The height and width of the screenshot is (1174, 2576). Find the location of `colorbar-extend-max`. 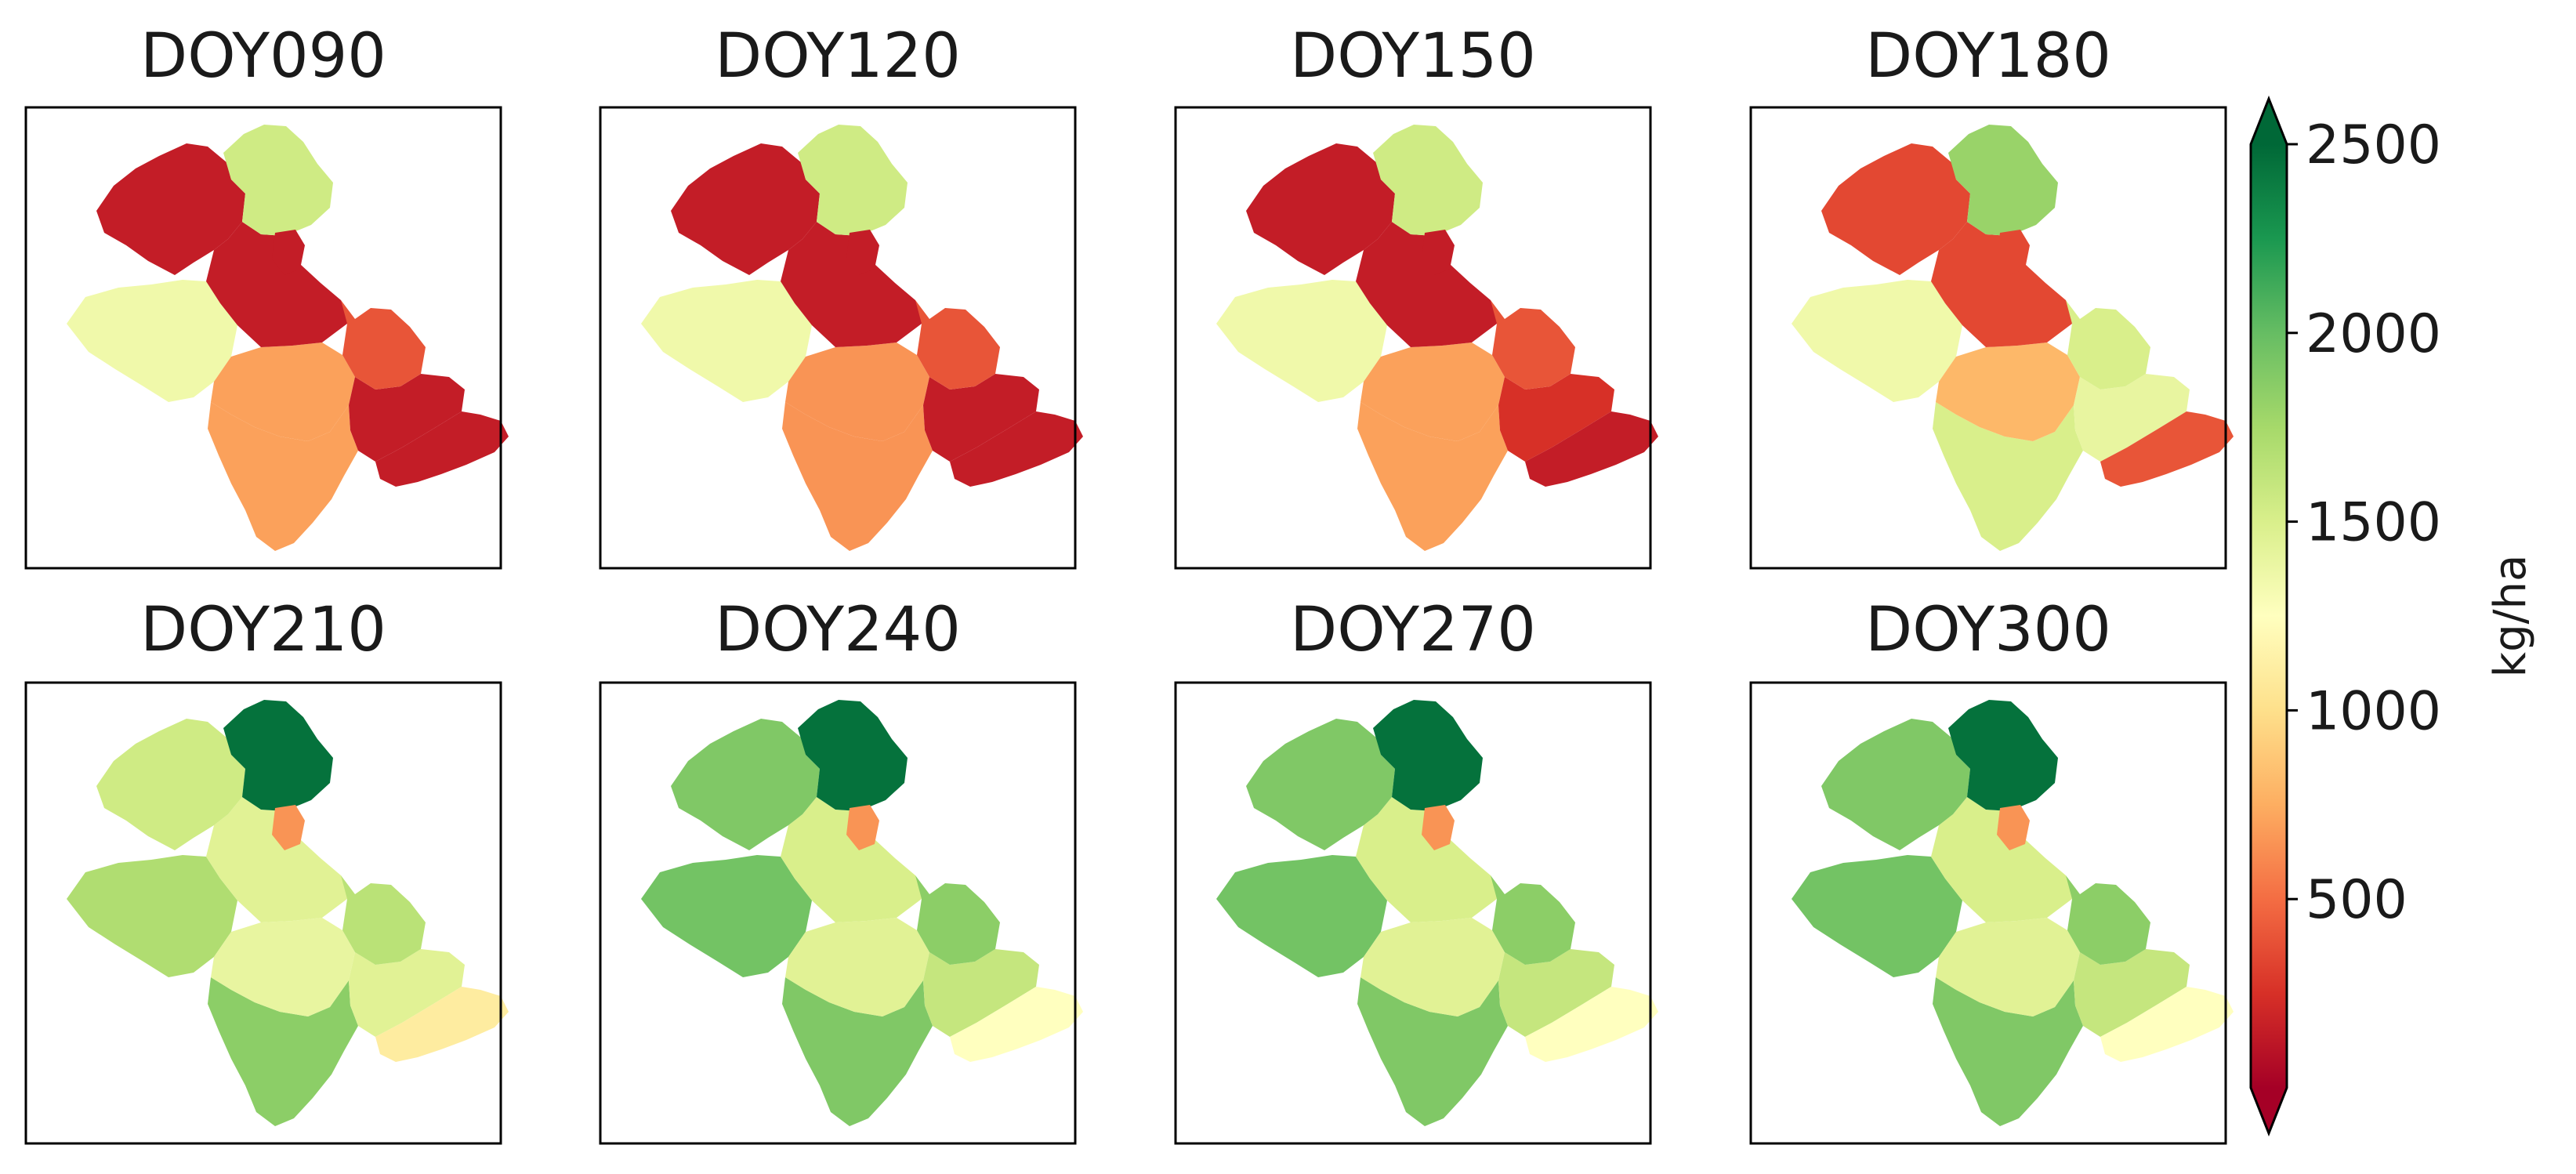

colorbar-extend-max is located at coordinates (2269, 121).